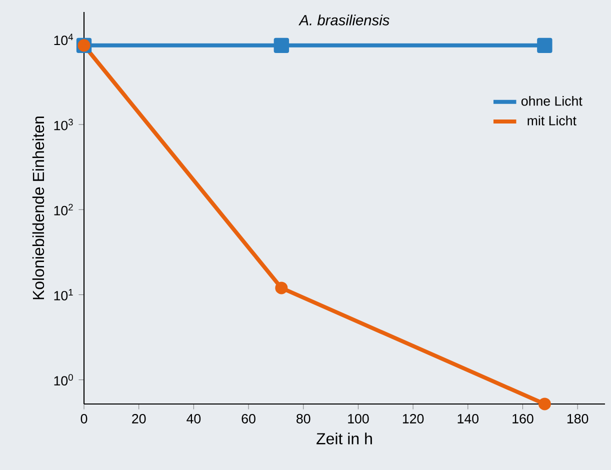 This screenshot has width=611, height=470. What do you see at coordinates (193, 419) in the screenshot?
I see `x-tick-label: 40` at bounding box center [193, 419].